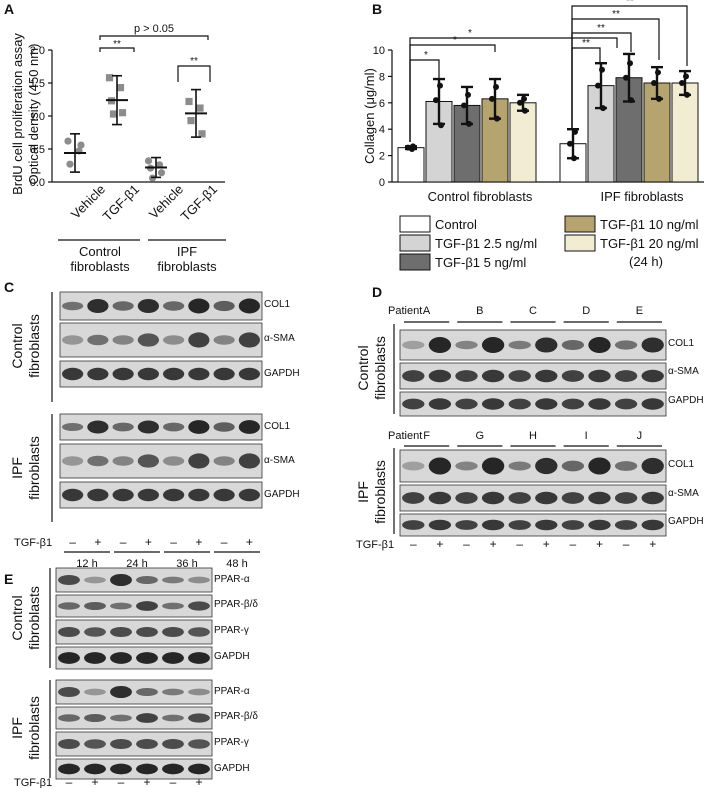 This screenshot has height=788, width=708. Describe the element at coordinates (580, 224) in the screenshot. I see `legend-swatch-tgf10` at that location.